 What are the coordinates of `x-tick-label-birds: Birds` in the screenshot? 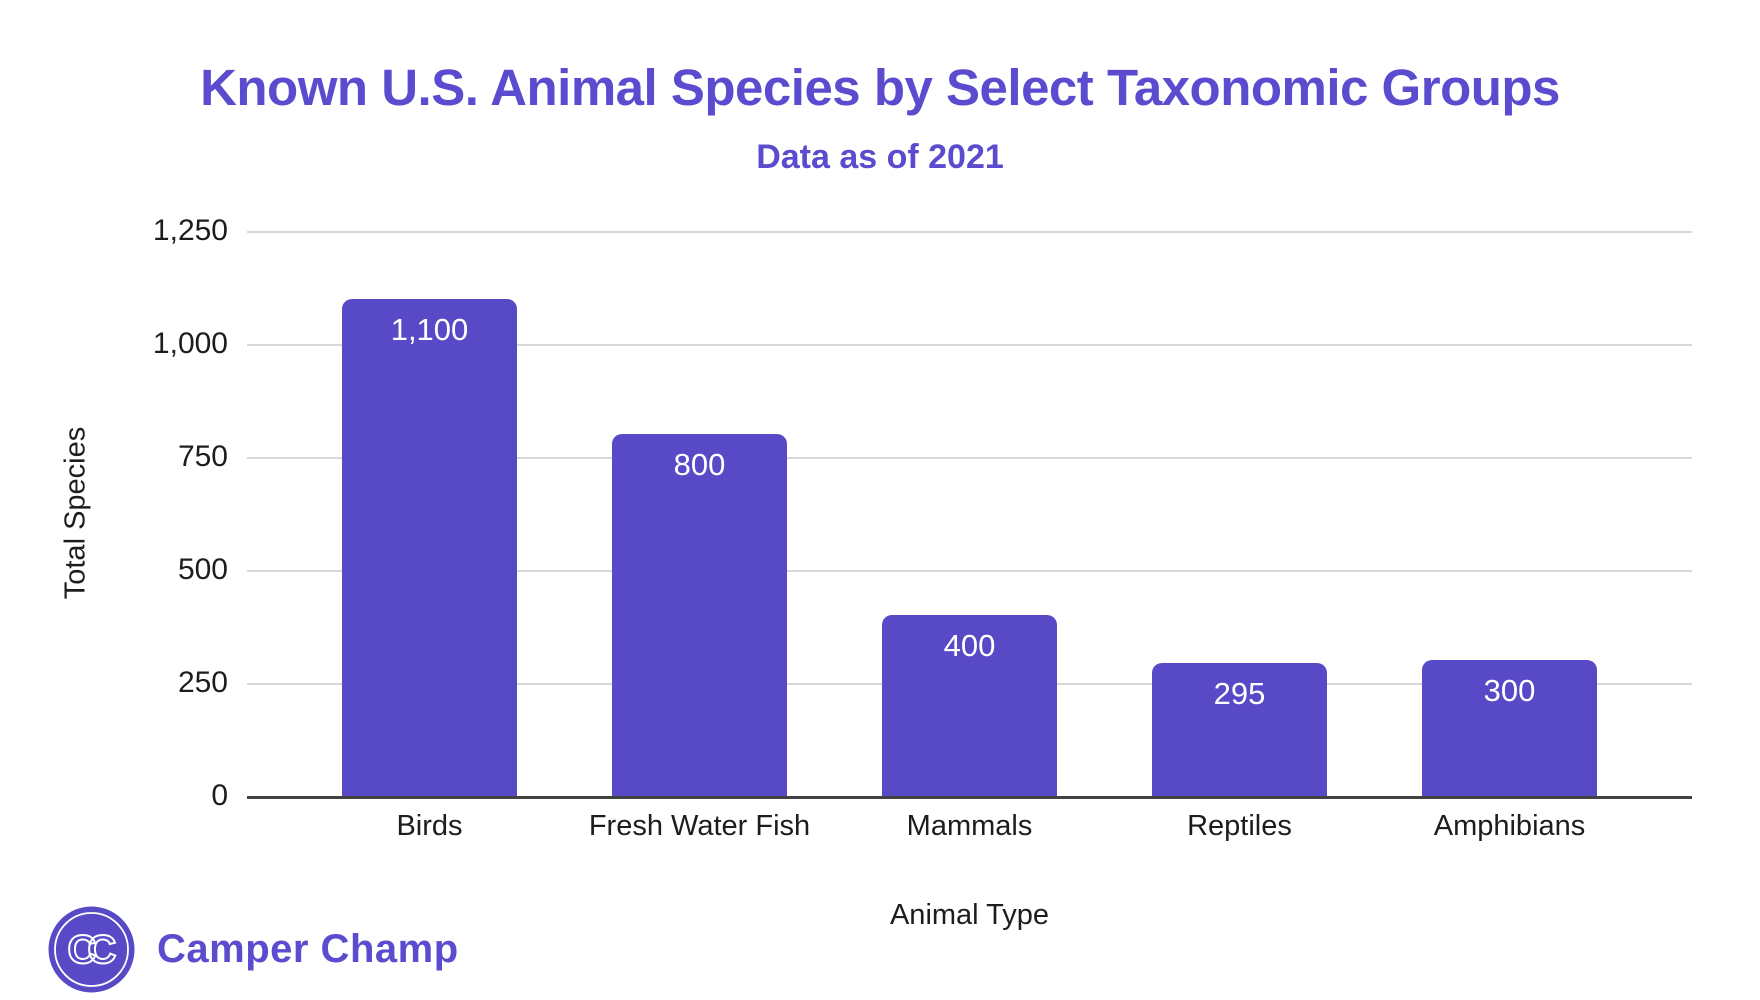 It's located at (429, 826).